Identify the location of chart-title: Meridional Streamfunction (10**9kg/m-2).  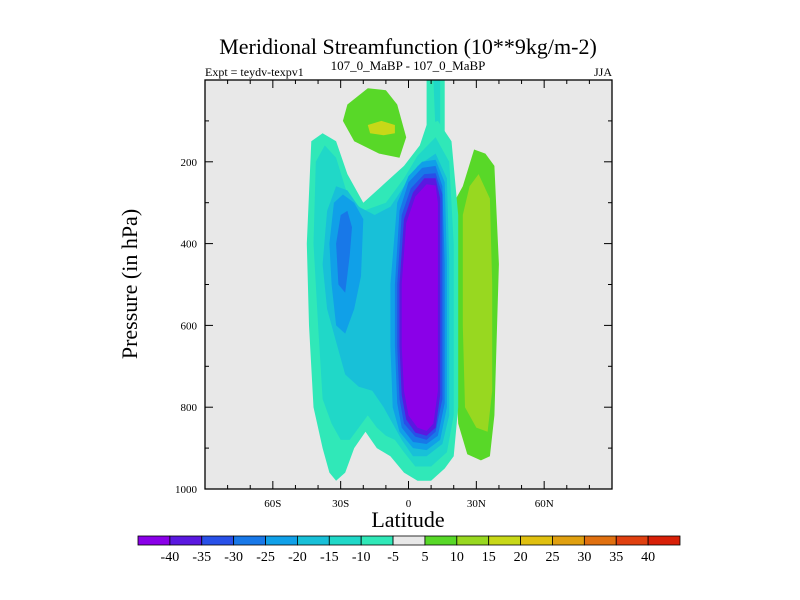
(408, 46).